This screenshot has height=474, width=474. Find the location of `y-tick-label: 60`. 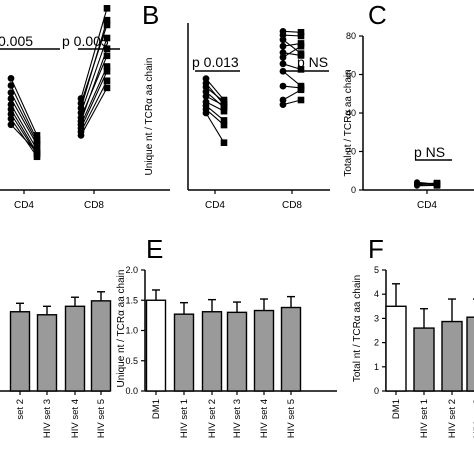

y-tick-label: 60 is located at coordinates (351, 75).